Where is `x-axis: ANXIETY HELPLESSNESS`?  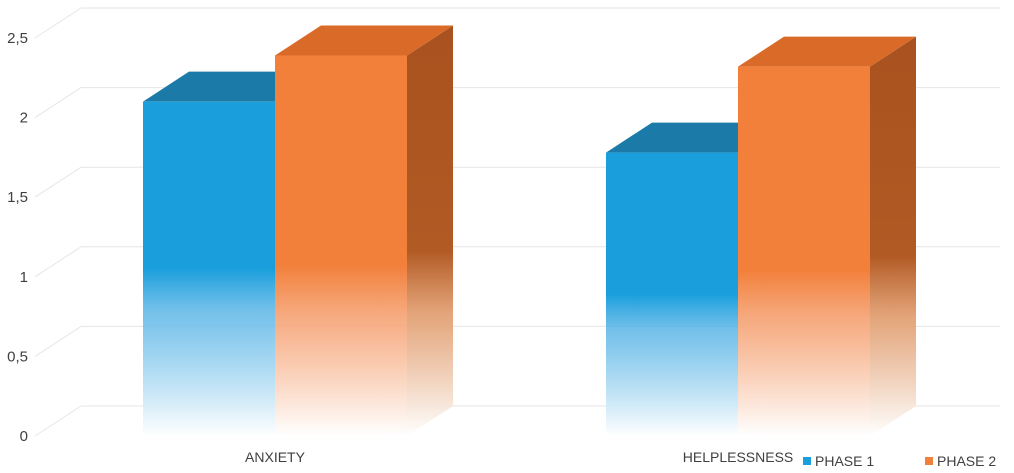 x-axis: ANXIETY HELPLESSNESS is located at coordinates (519, 457).